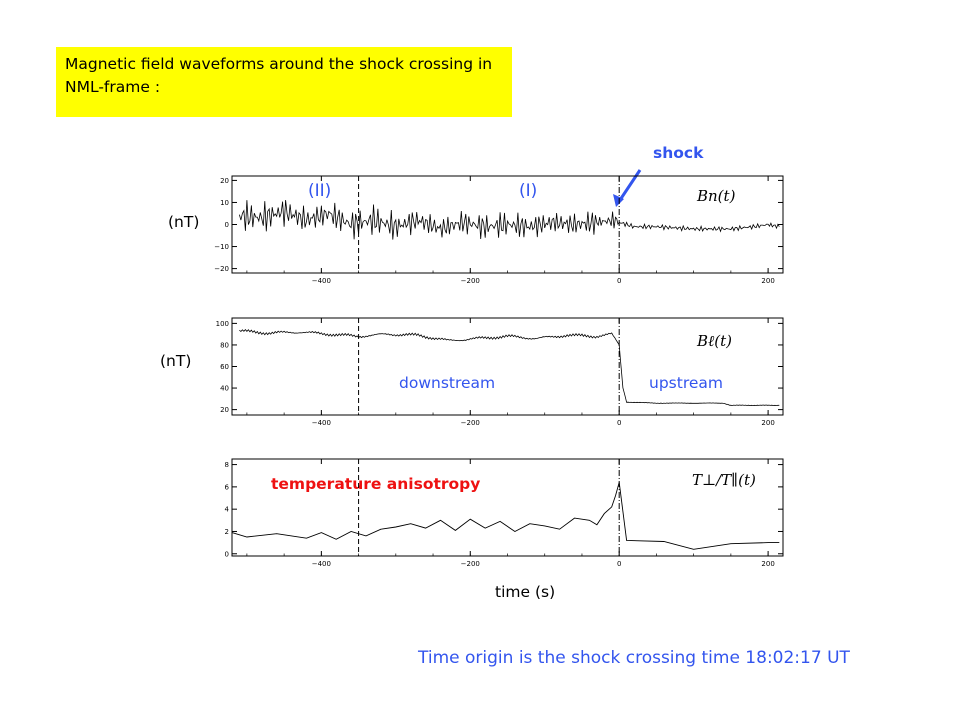  Describe the element at coordinates (224, 389) in the screenshot. I see `y-tick-label: 40` at that location.